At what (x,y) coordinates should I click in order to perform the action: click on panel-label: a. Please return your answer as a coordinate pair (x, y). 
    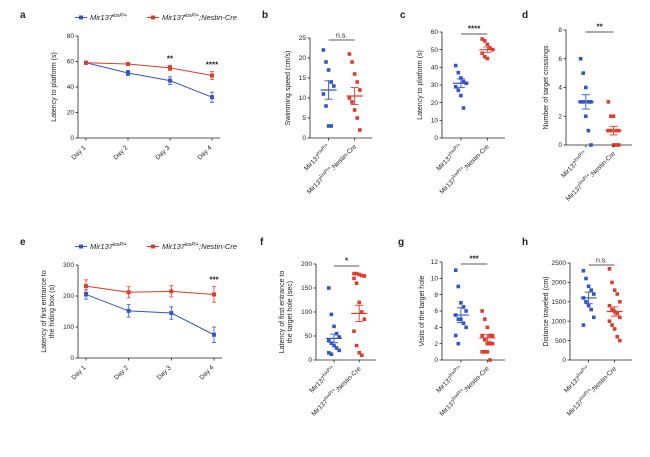
    Looking at the image, I should click on (23, 15).